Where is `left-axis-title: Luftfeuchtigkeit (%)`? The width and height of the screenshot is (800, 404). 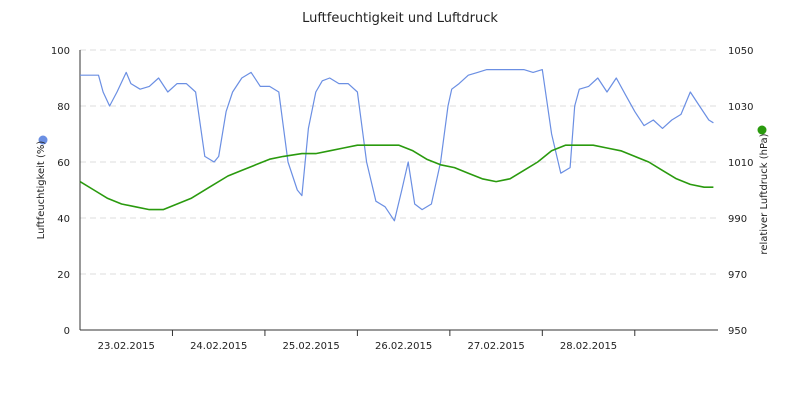 left-axis-title: Luftfeuchtigkeit (%) is located at coordinates (41, 190).